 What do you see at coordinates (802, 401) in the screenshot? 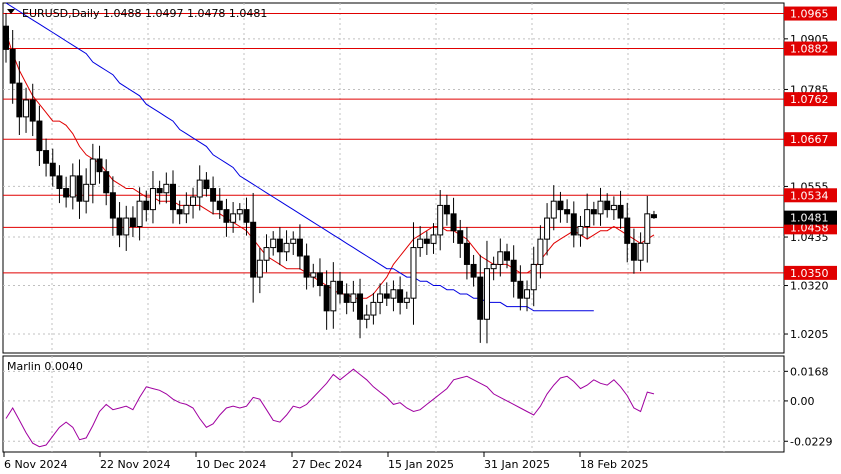
I see `oscillator-tick-label: 0.00` at bounding box center [802, 401].